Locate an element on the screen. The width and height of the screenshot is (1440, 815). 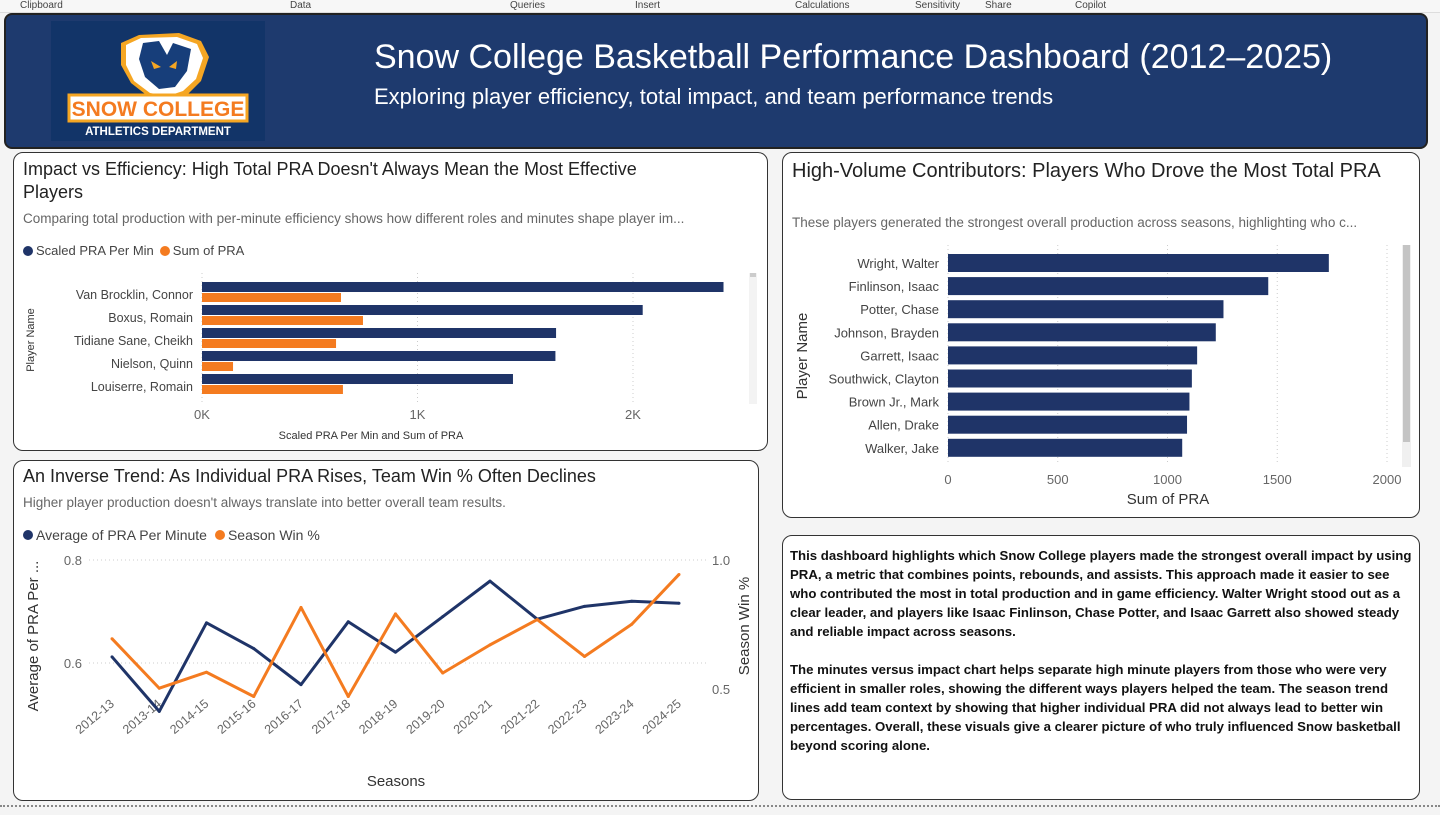
category-label: Louiserre, Romain is located at coordinates (142, 387).